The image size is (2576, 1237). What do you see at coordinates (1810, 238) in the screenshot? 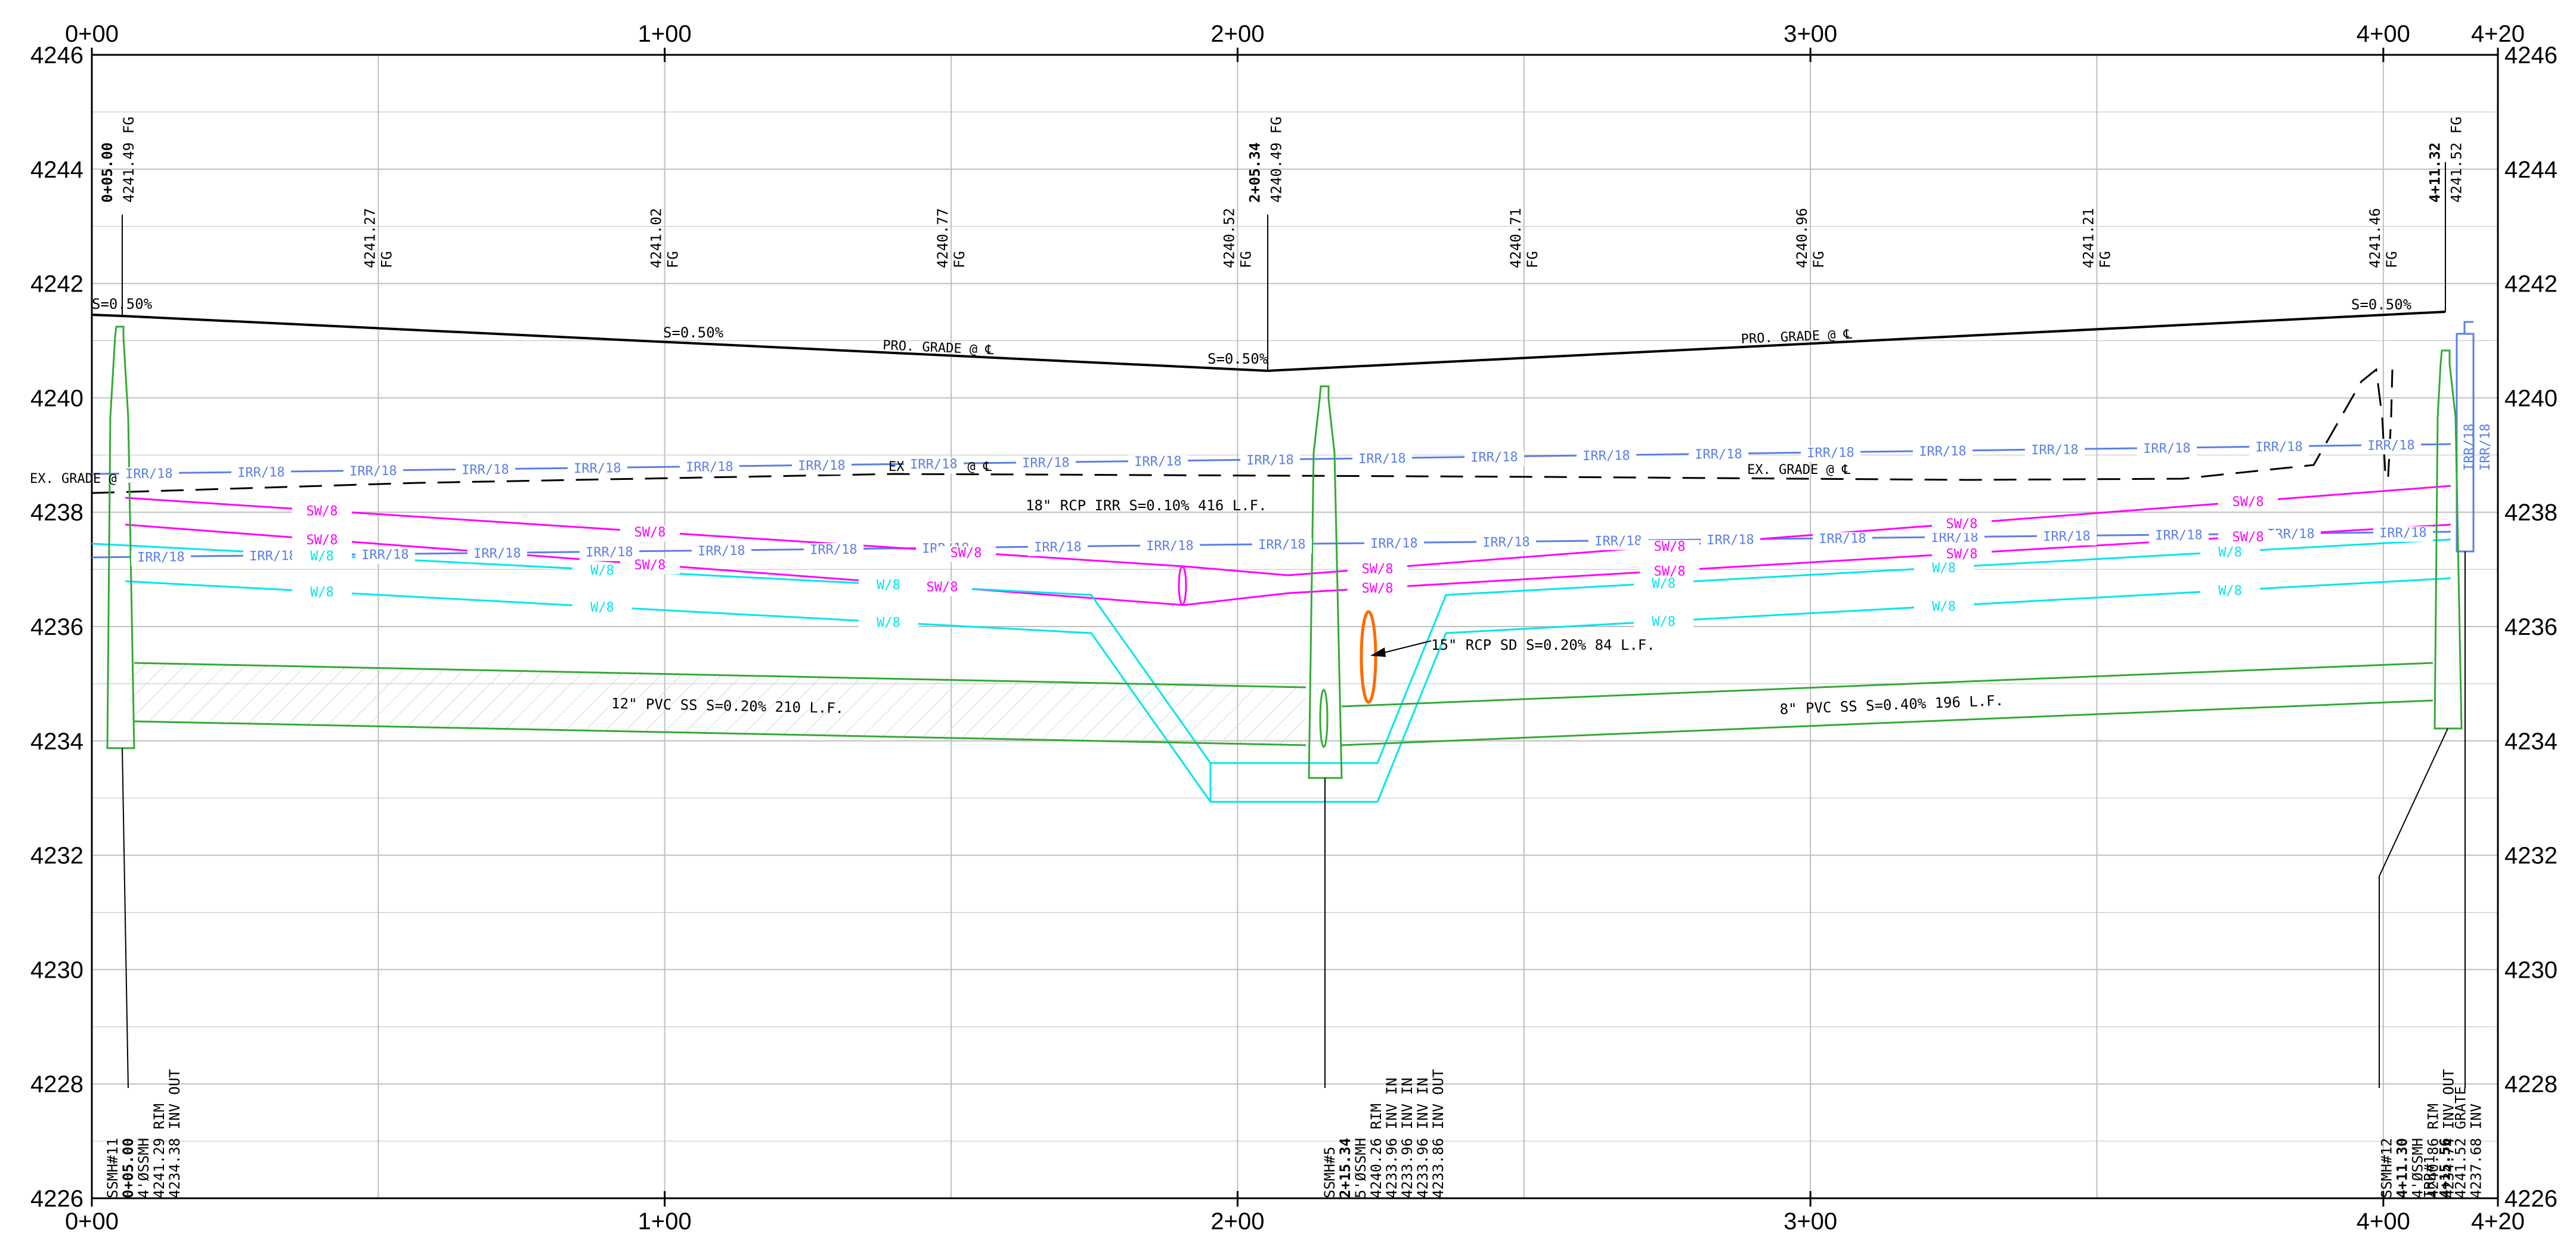
I see `fg-callout: 4240.96 FG` at bounding box center [1810, 238].